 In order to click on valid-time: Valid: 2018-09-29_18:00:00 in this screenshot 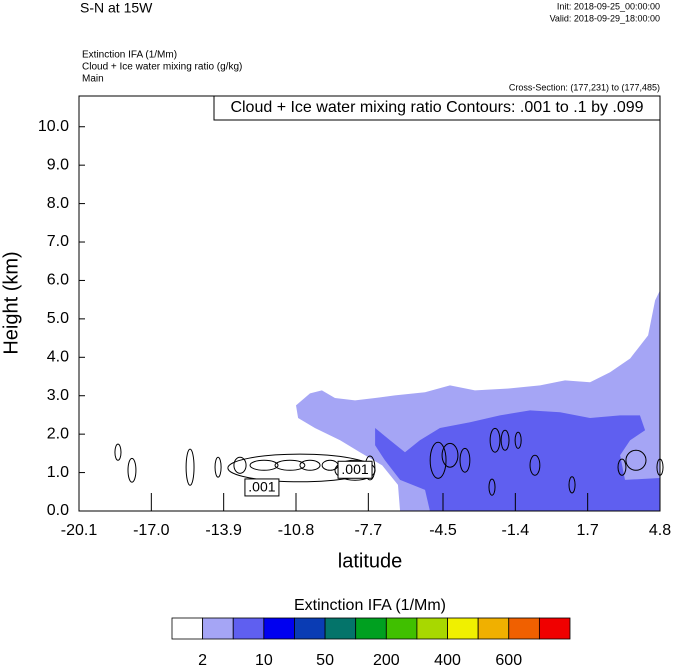, I will do `click(605, 18)`.